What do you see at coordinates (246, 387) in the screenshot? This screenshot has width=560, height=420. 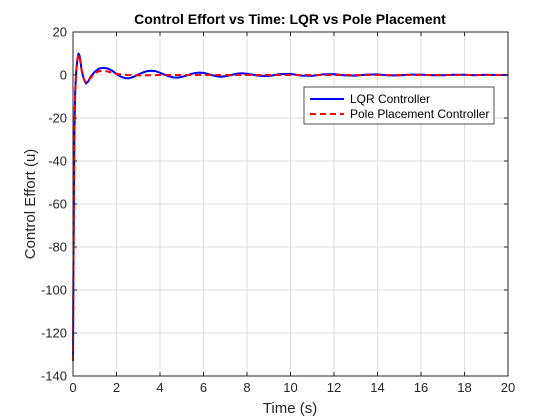 I see `x-tick-label: 8` at bounding box center [246, 387].